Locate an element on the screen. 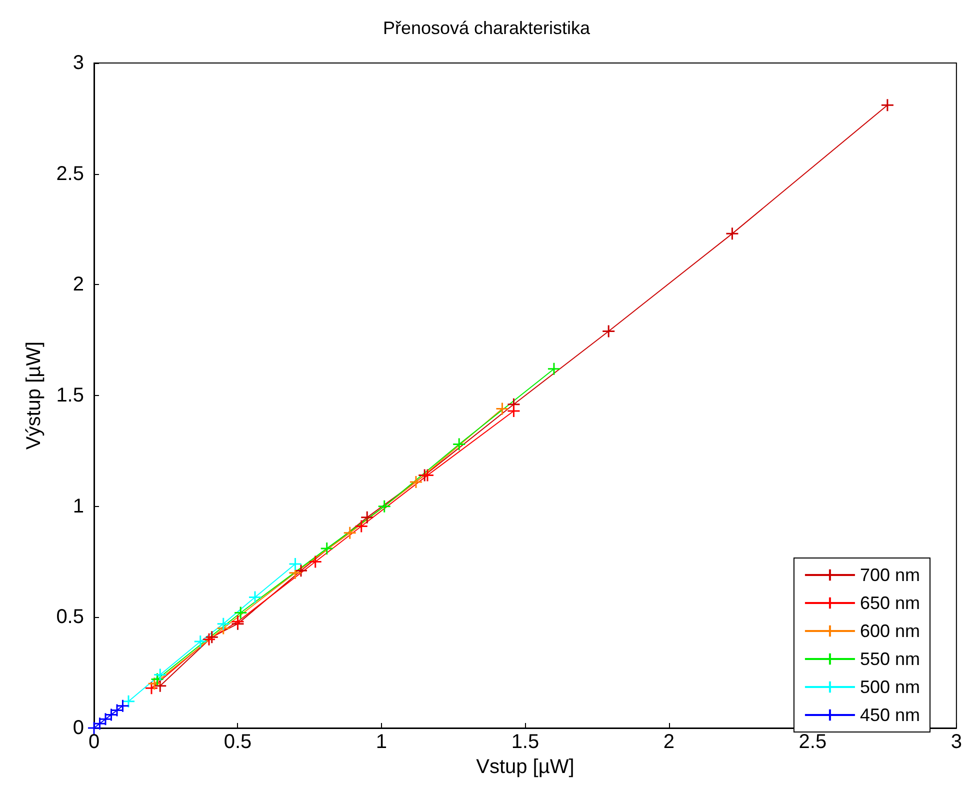 This screenshot has height=810, width=973. y-tick-label: 3 is located at coordinates (78, 63).